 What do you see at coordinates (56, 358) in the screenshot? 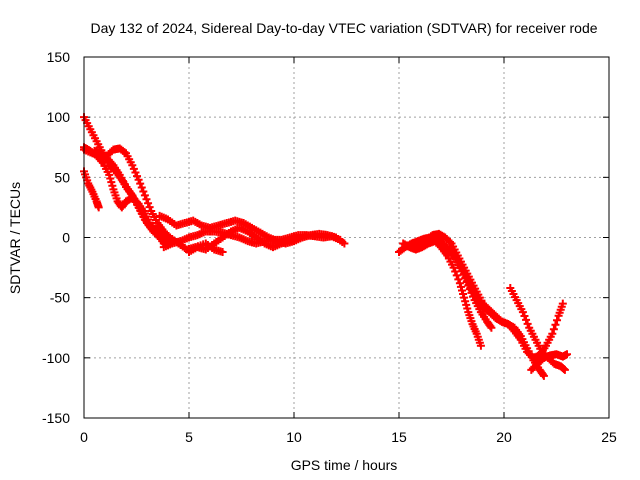
I see `y-tick-label: -100` at bounding box center [56, 358].